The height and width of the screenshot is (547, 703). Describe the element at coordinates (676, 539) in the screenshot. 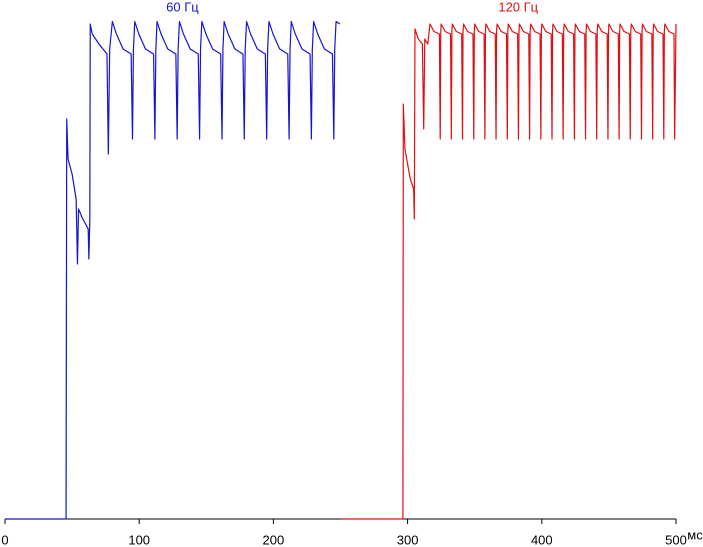

I see `x-tick-label: 500` at that location.